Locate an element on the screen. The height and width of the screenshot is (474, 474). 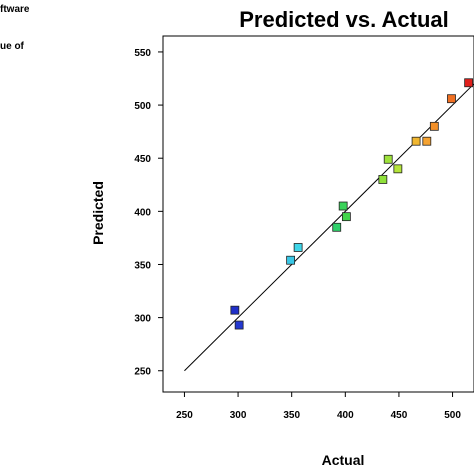
x-tick-label: 500 is located at coordinates (452, 415).